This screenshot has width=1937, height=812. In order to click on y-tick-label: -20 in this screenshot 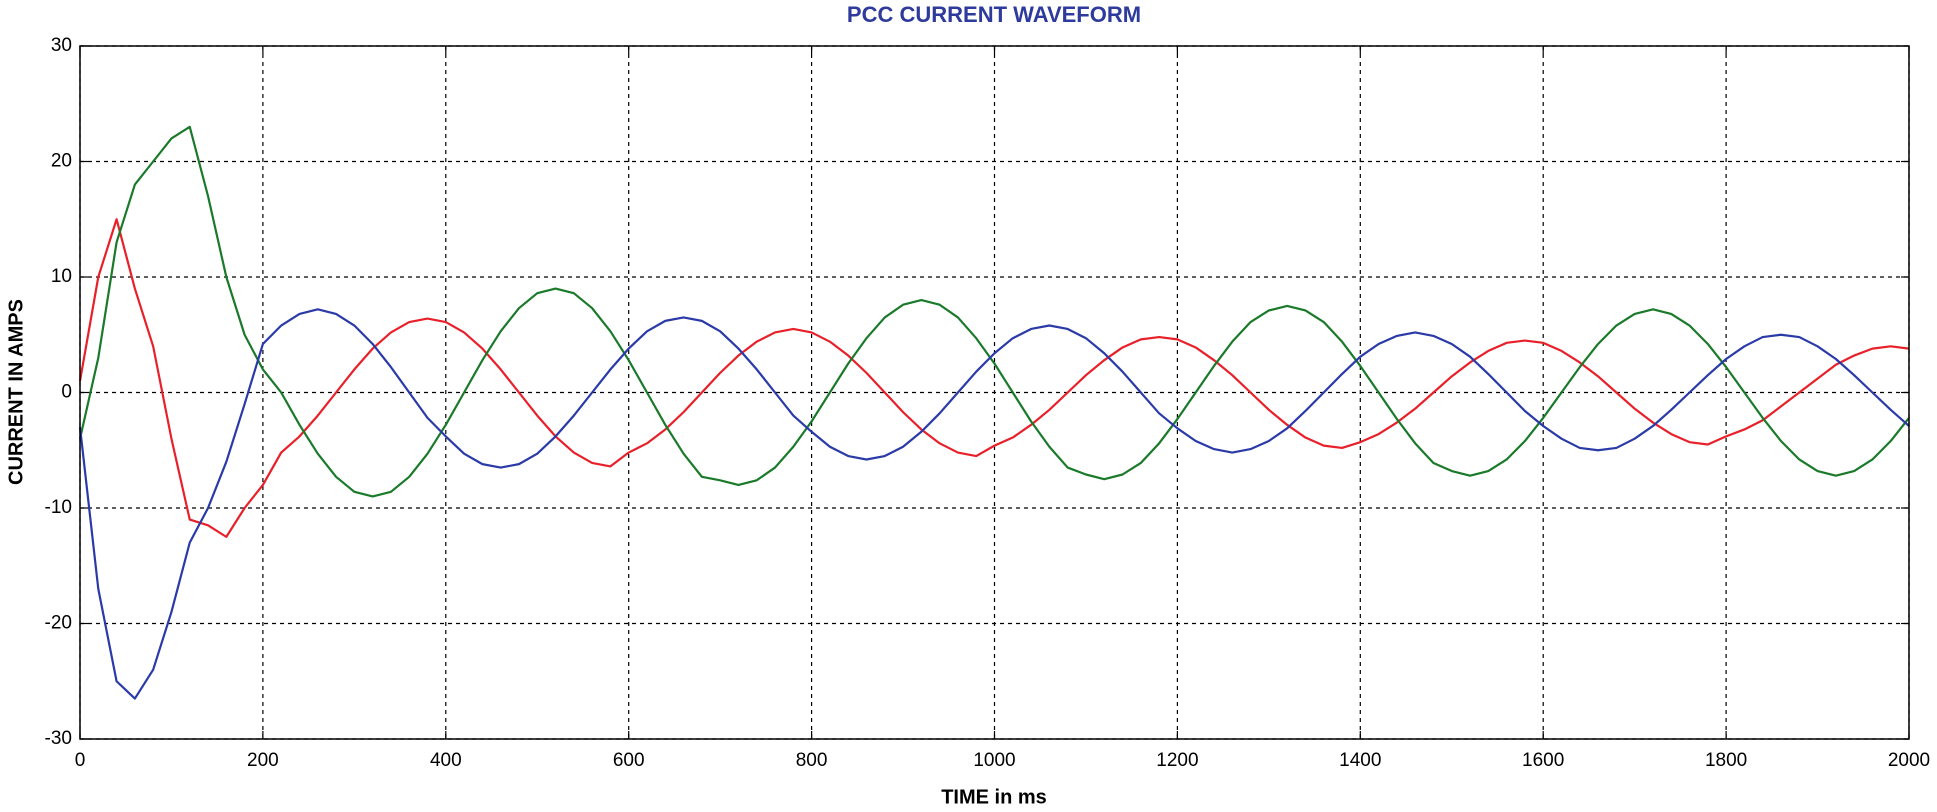, I will do `click(58, 623)`.